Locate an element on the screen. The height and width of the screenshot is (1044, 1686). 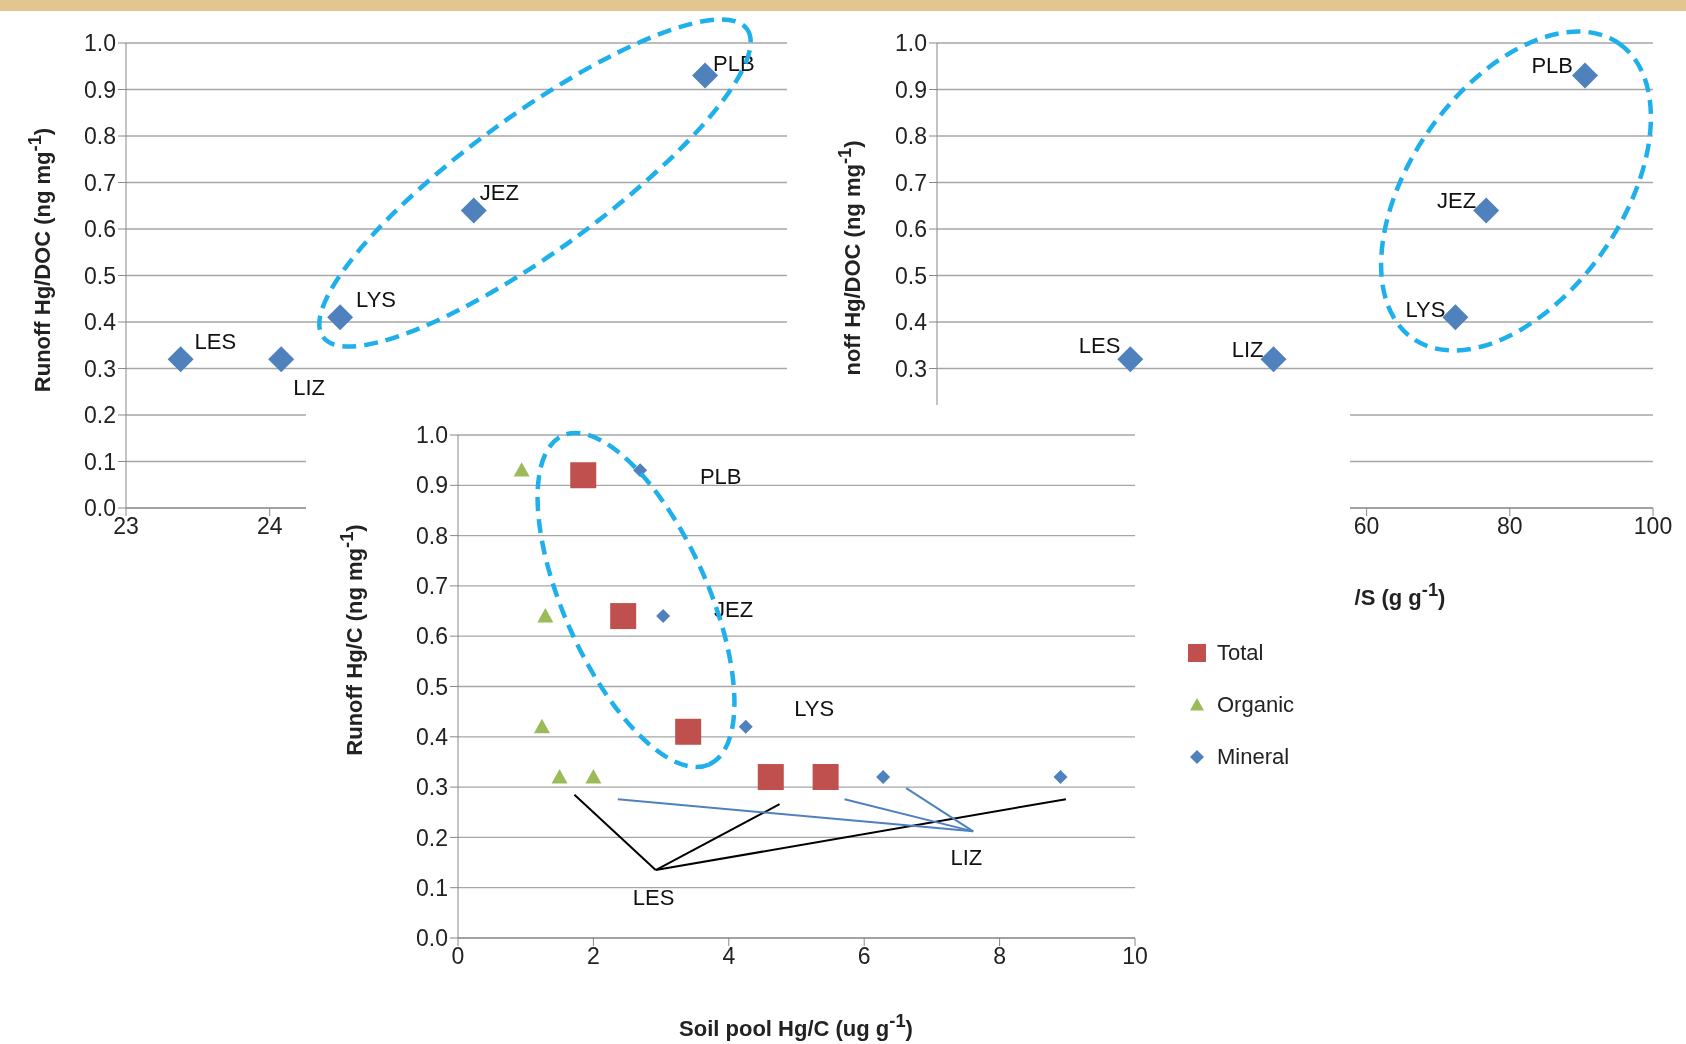
x-tick-label: 60 is located at coordinates (1366, 526).